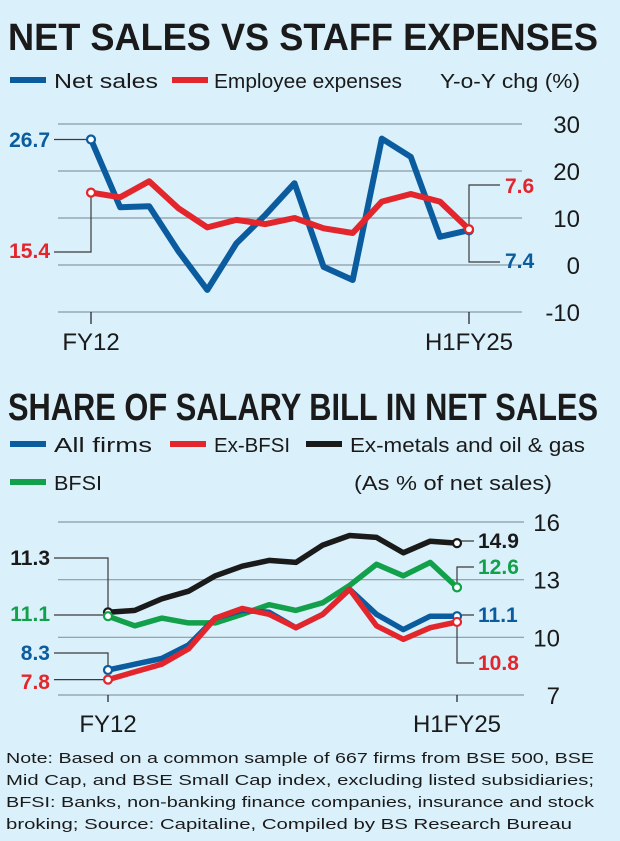 The image size is (620, 841). Describe the element at coordinates (498, 541) in the screenshot. I see `data-label-end: 14.9` at that location.